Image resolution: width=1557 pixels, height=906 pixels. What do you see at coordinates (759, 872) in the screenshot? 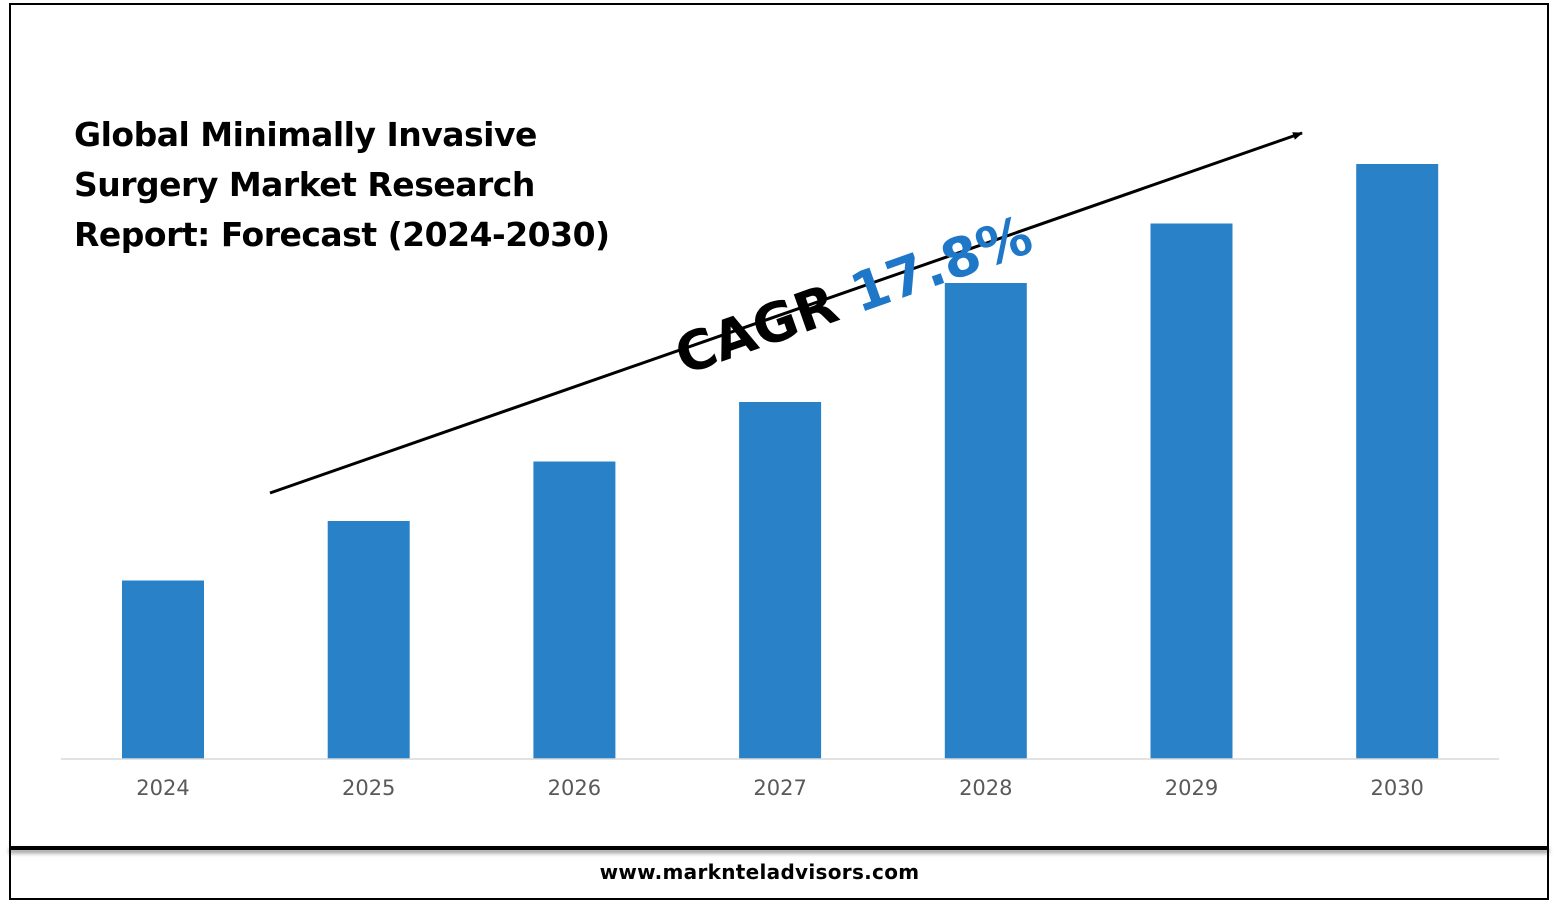
I see `footer-url: www.marknteladvisors.com` at bounding box center [759, 872].